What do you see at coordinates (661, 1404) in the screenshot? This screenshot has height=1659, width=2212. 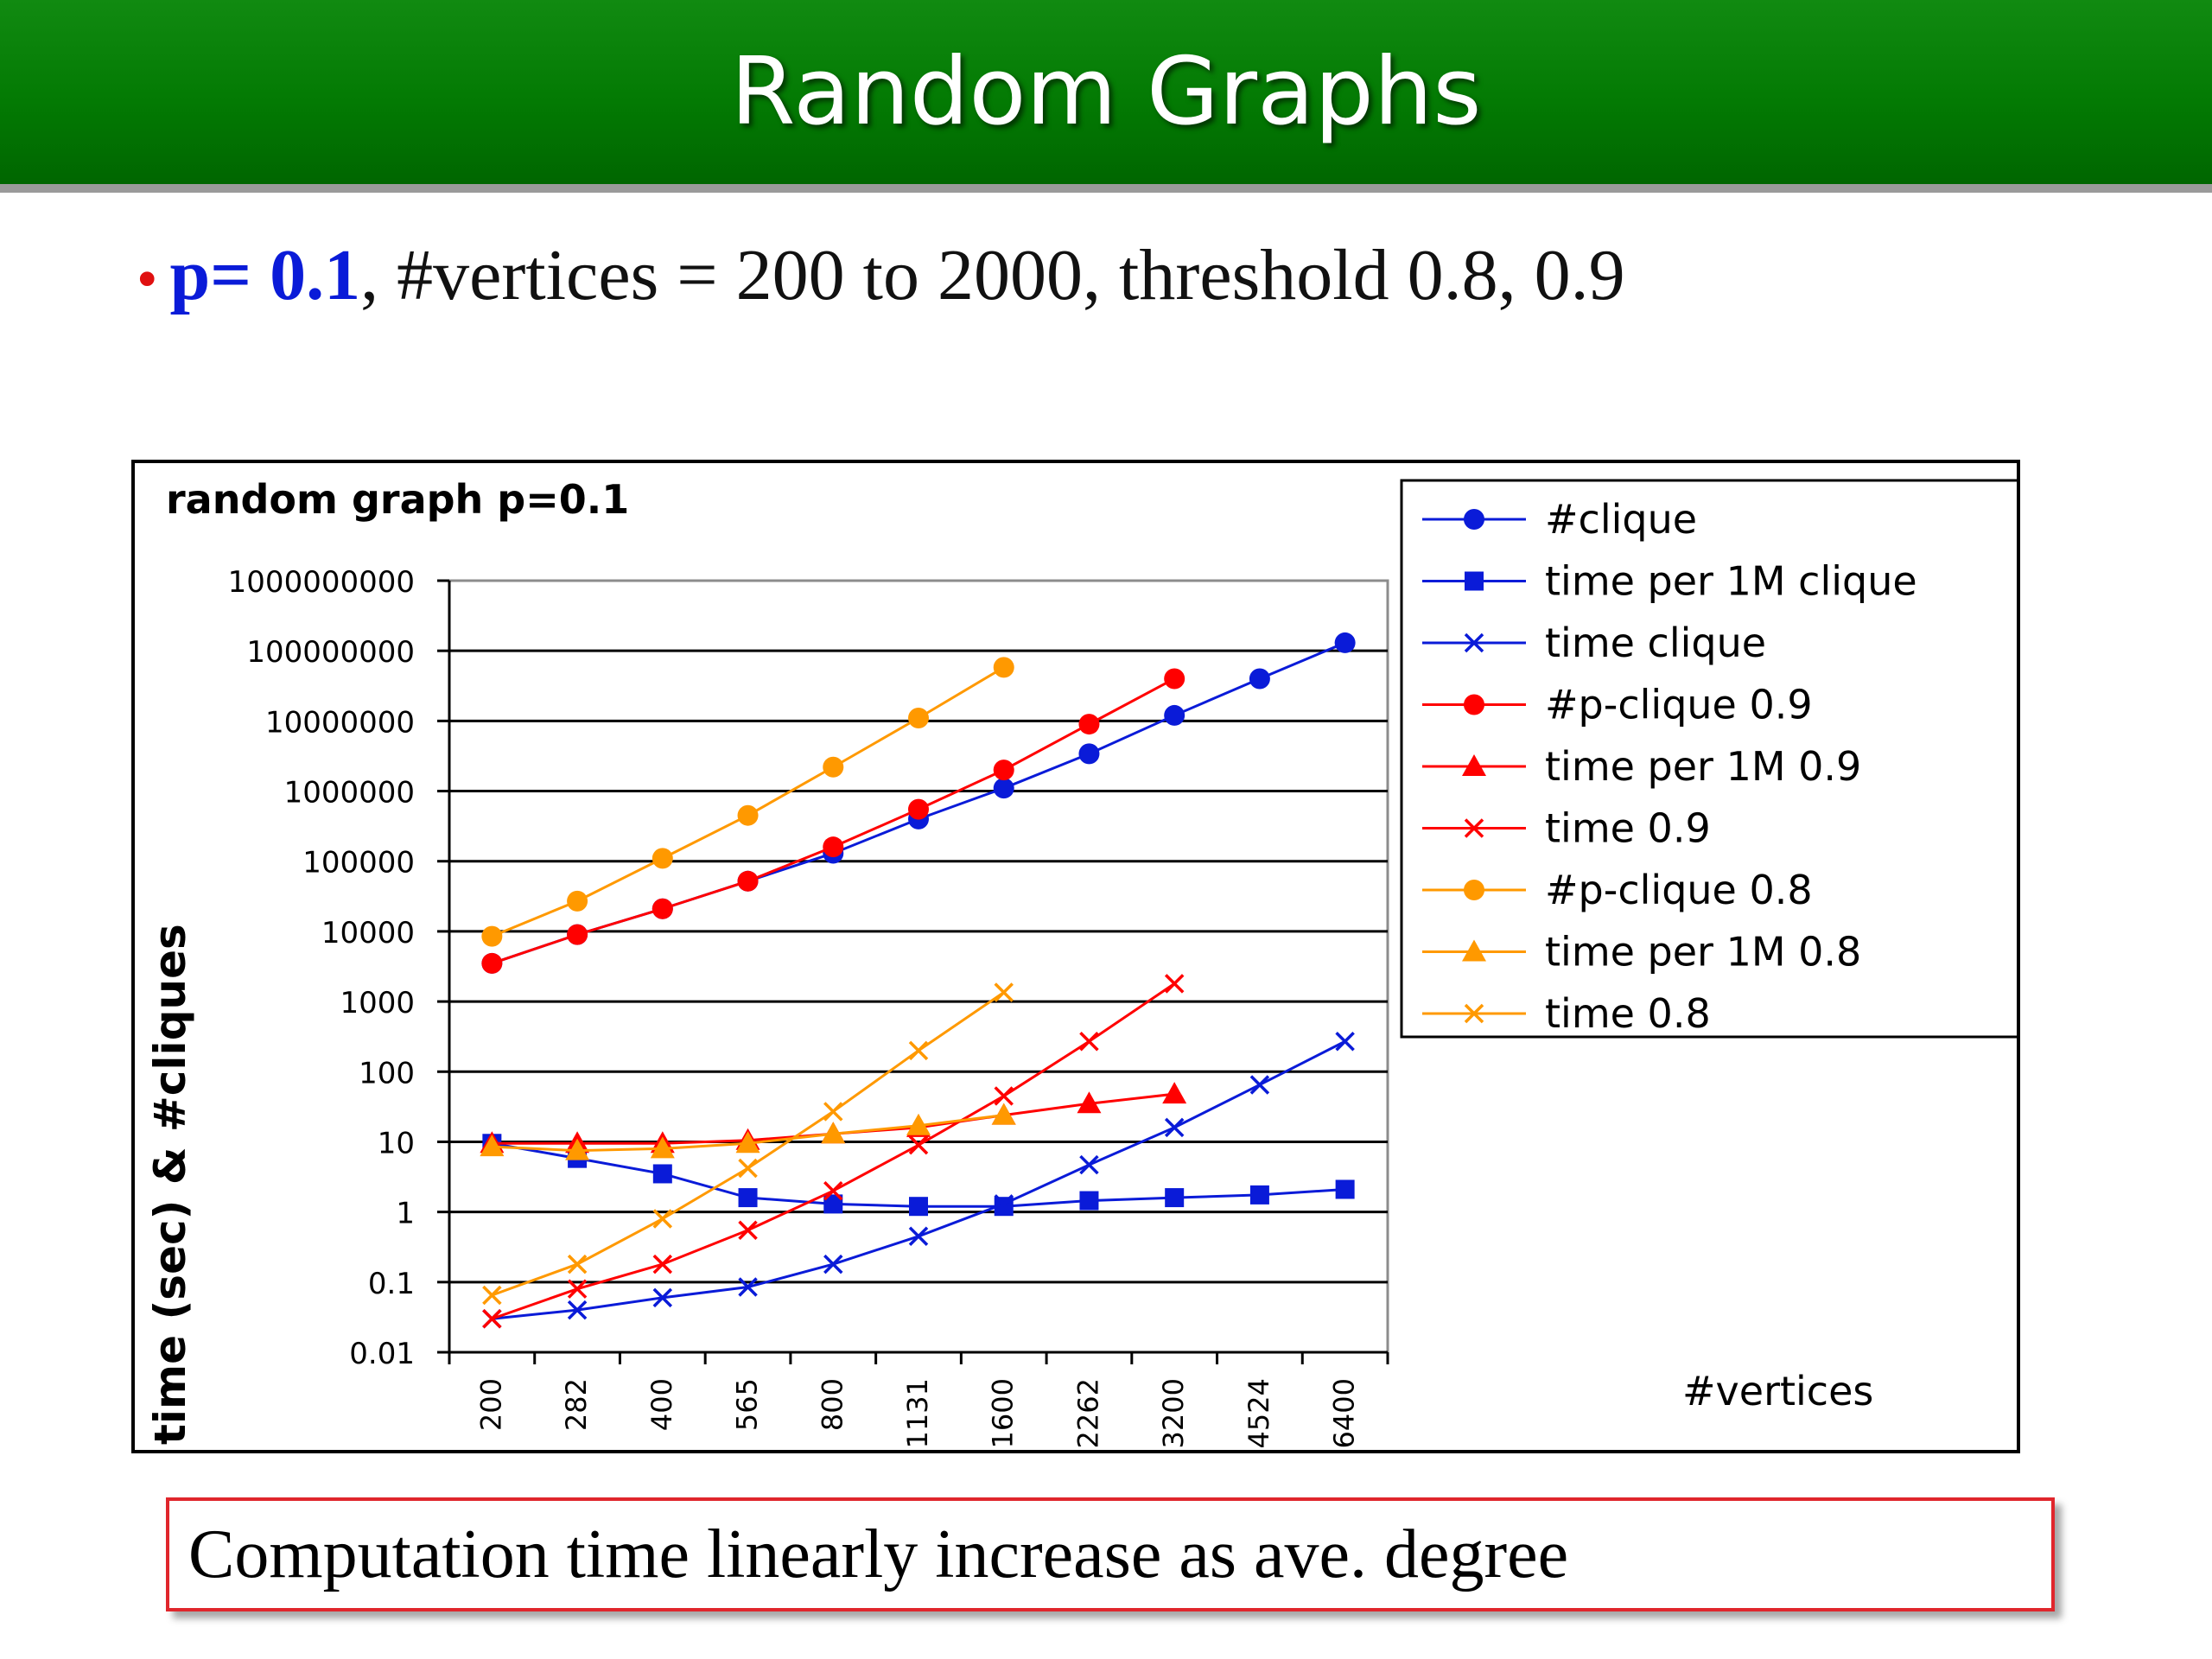 I see `x-tick-label: 400` at bounding box center [661, 1404].